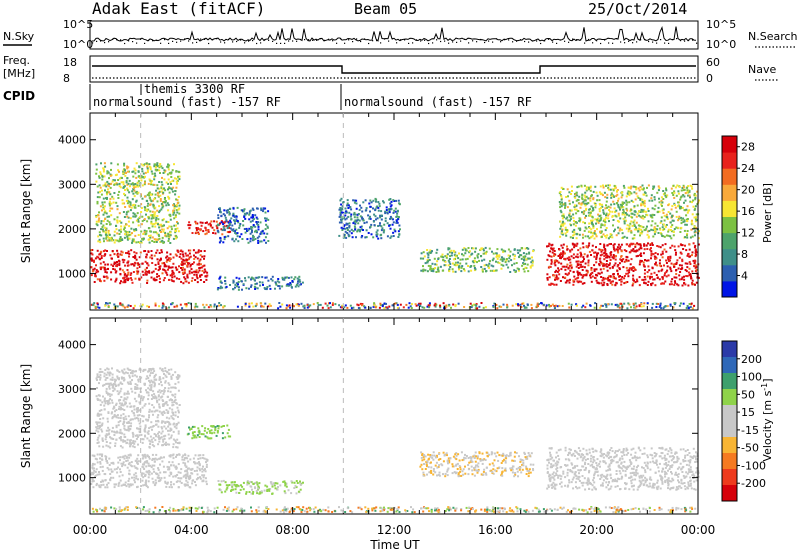 This screenshot has height=558, width=800. I want to click on freq-axis-right-bottom: 0, so click(709, 78).